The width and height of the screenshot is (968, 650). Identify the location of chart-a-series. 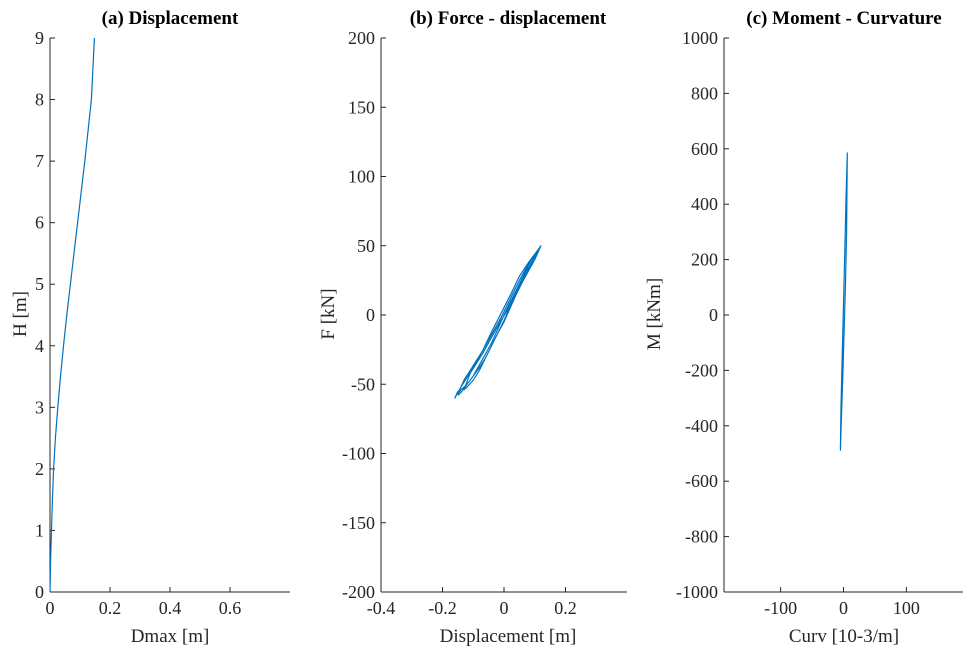
(72, 315).